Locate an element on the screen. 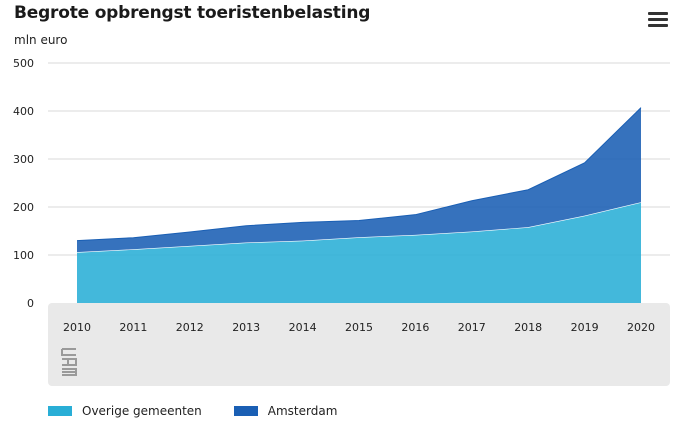 The image size is (677, 445). cbs-logo is located at coordinates (69, 362).